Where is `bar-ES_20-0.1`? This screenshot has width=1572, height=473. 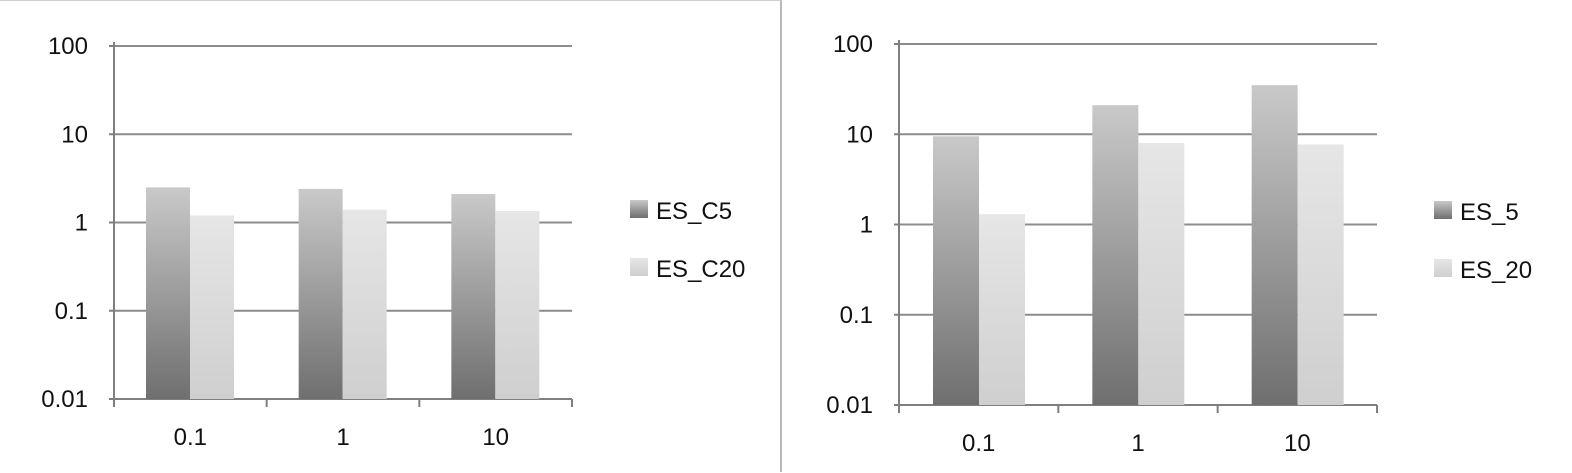 bar-ES_20-0.1 is located at coordinates (1002, 309).